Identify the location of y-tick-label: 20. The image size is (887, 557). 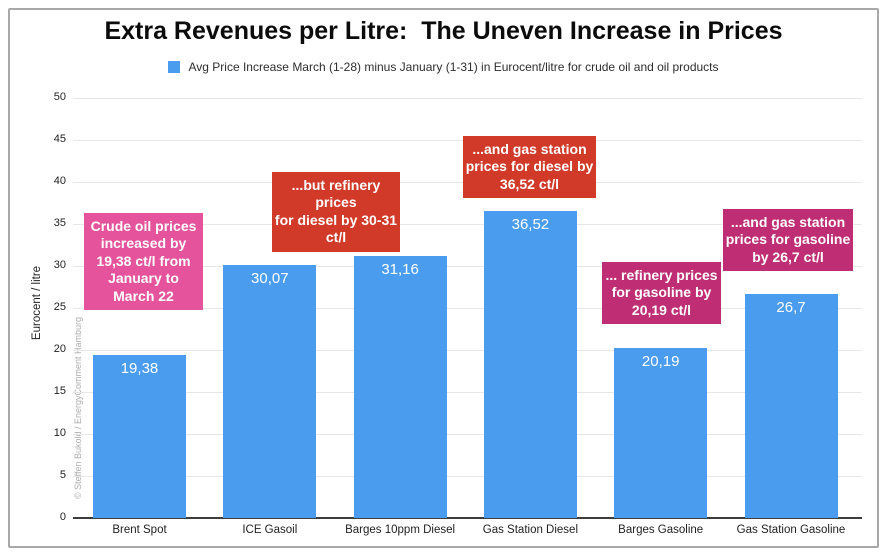
(59, 349).